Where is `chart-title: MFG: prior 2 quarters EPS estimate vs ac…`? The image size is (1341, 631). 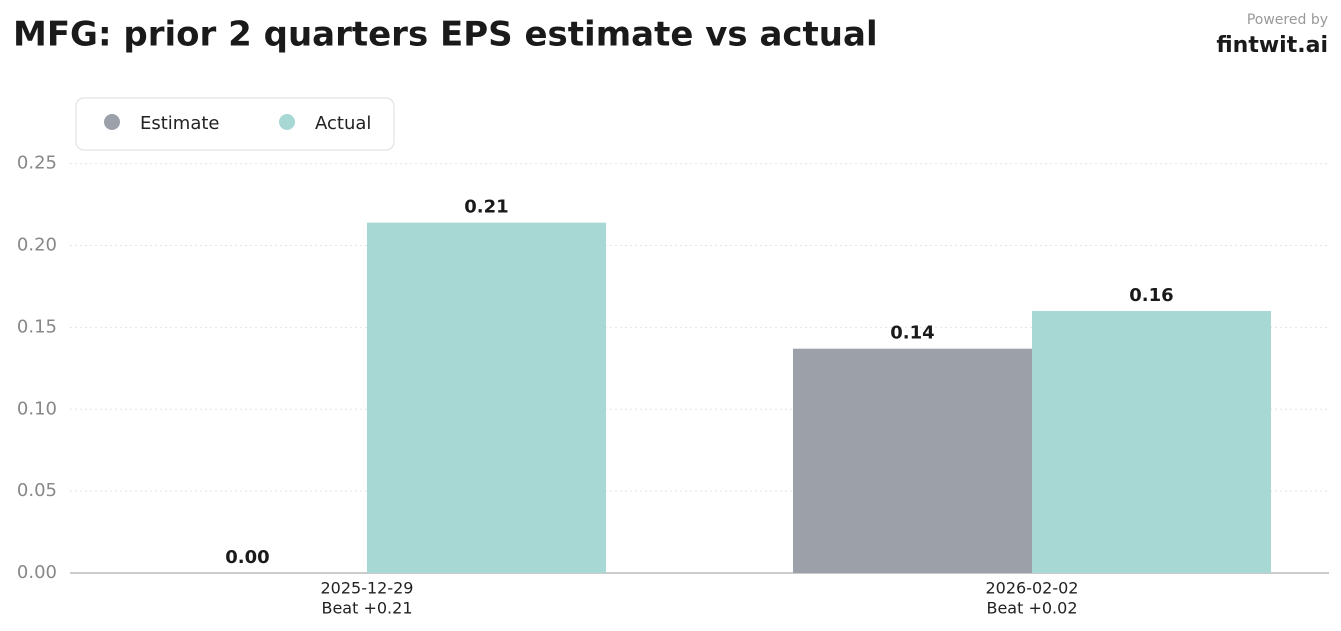 chart-title: MFG: prior 2 quarters EPS estimate vs ac… is located at coordinates (445, 35).